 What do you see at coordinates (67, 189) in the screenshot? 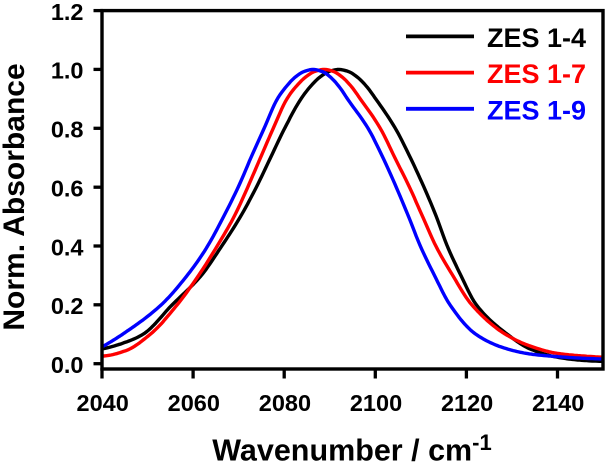
I see `svg-text: 0.6` at bounding box center [67, 189].